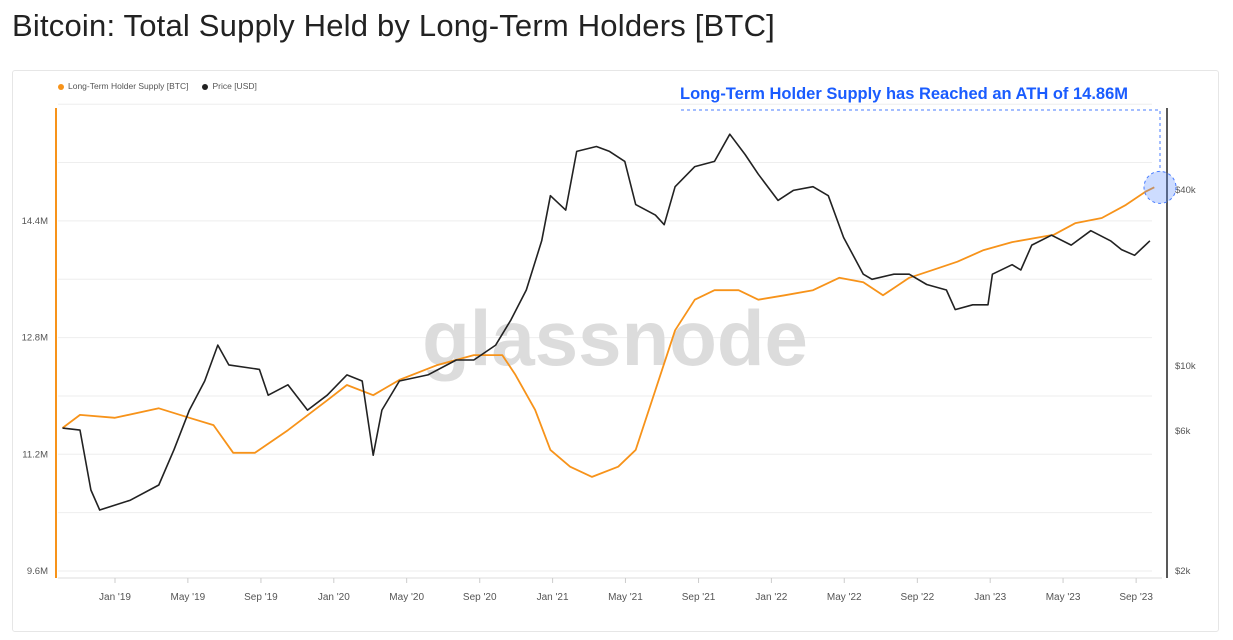  I want to click on ath-highlight-circle, so click(1160, 187).